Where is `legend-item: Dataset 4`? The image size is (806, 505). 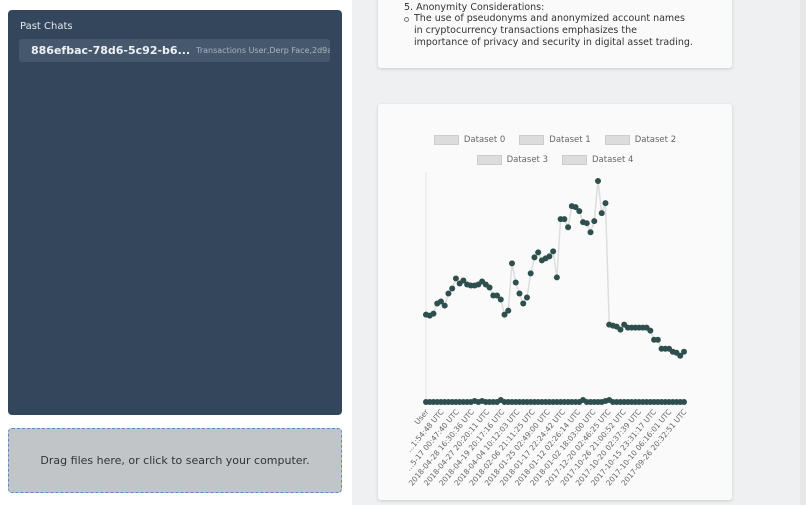 legend-item: Dataset 4 is located at coordinates (597, 160).